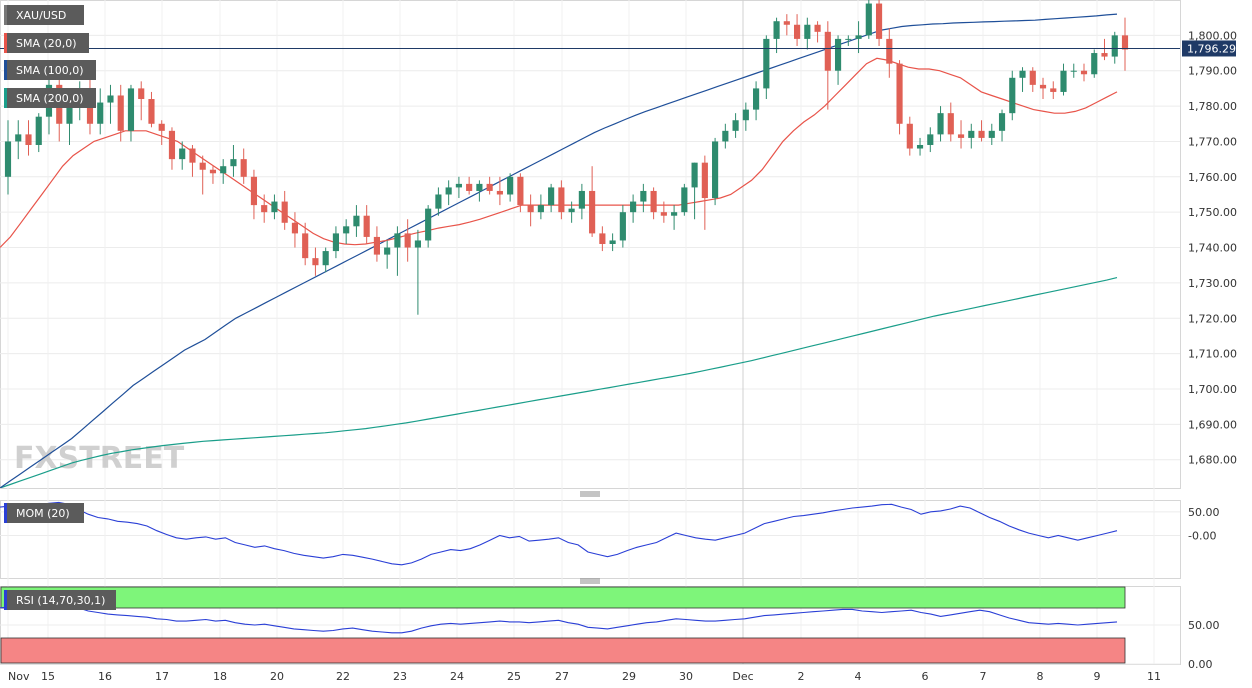 The width and height of the screenshot is (1252, 688). What do you see at coordinates (801, 676) in the screenshot?
I see `x-tick-label: 2` at bounding box center [801, 676].